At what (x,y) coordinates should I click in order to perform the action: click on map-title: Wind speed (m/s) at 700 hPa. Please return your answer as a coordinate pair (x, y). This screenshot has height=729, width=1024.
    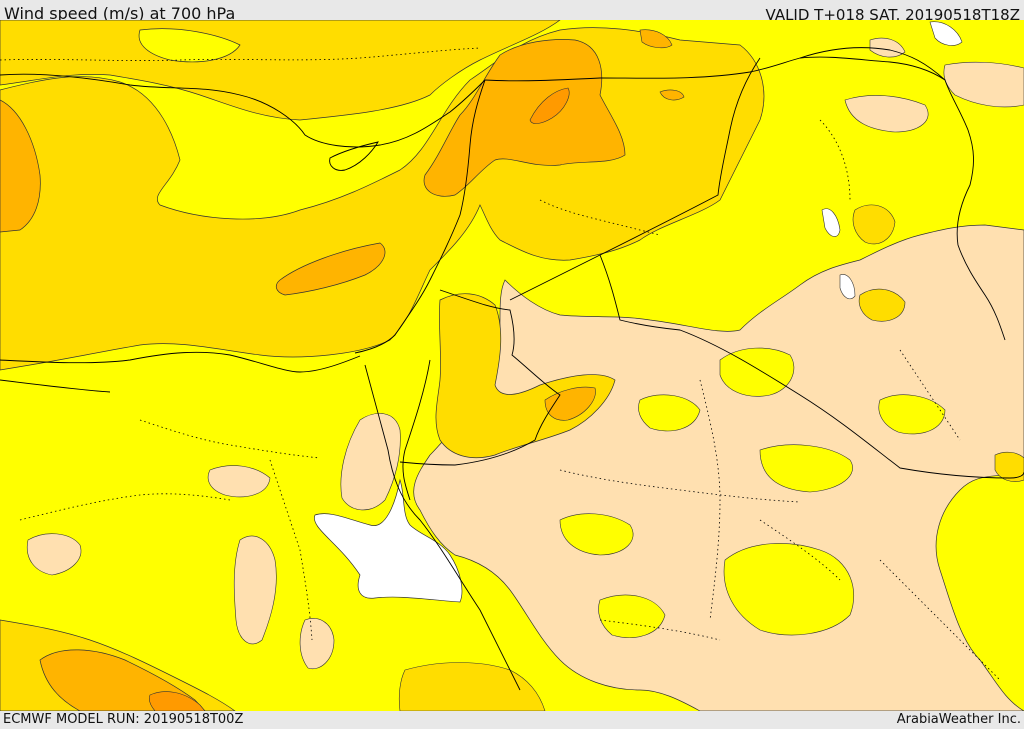
    Looking at the image, I should click on (120, 13).